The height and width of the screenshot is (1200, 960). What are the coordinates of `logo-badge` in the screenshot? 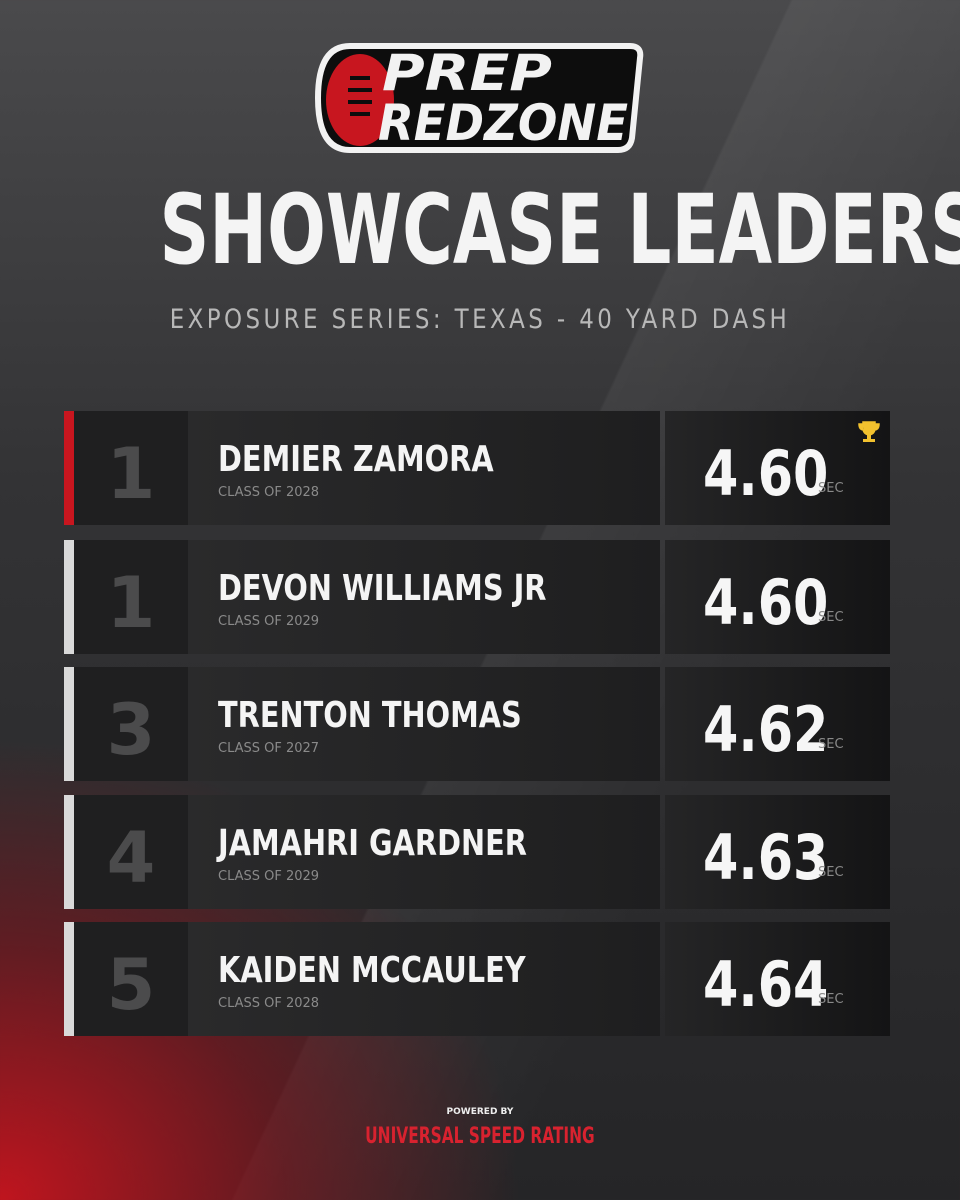 It's located at (479, 98).